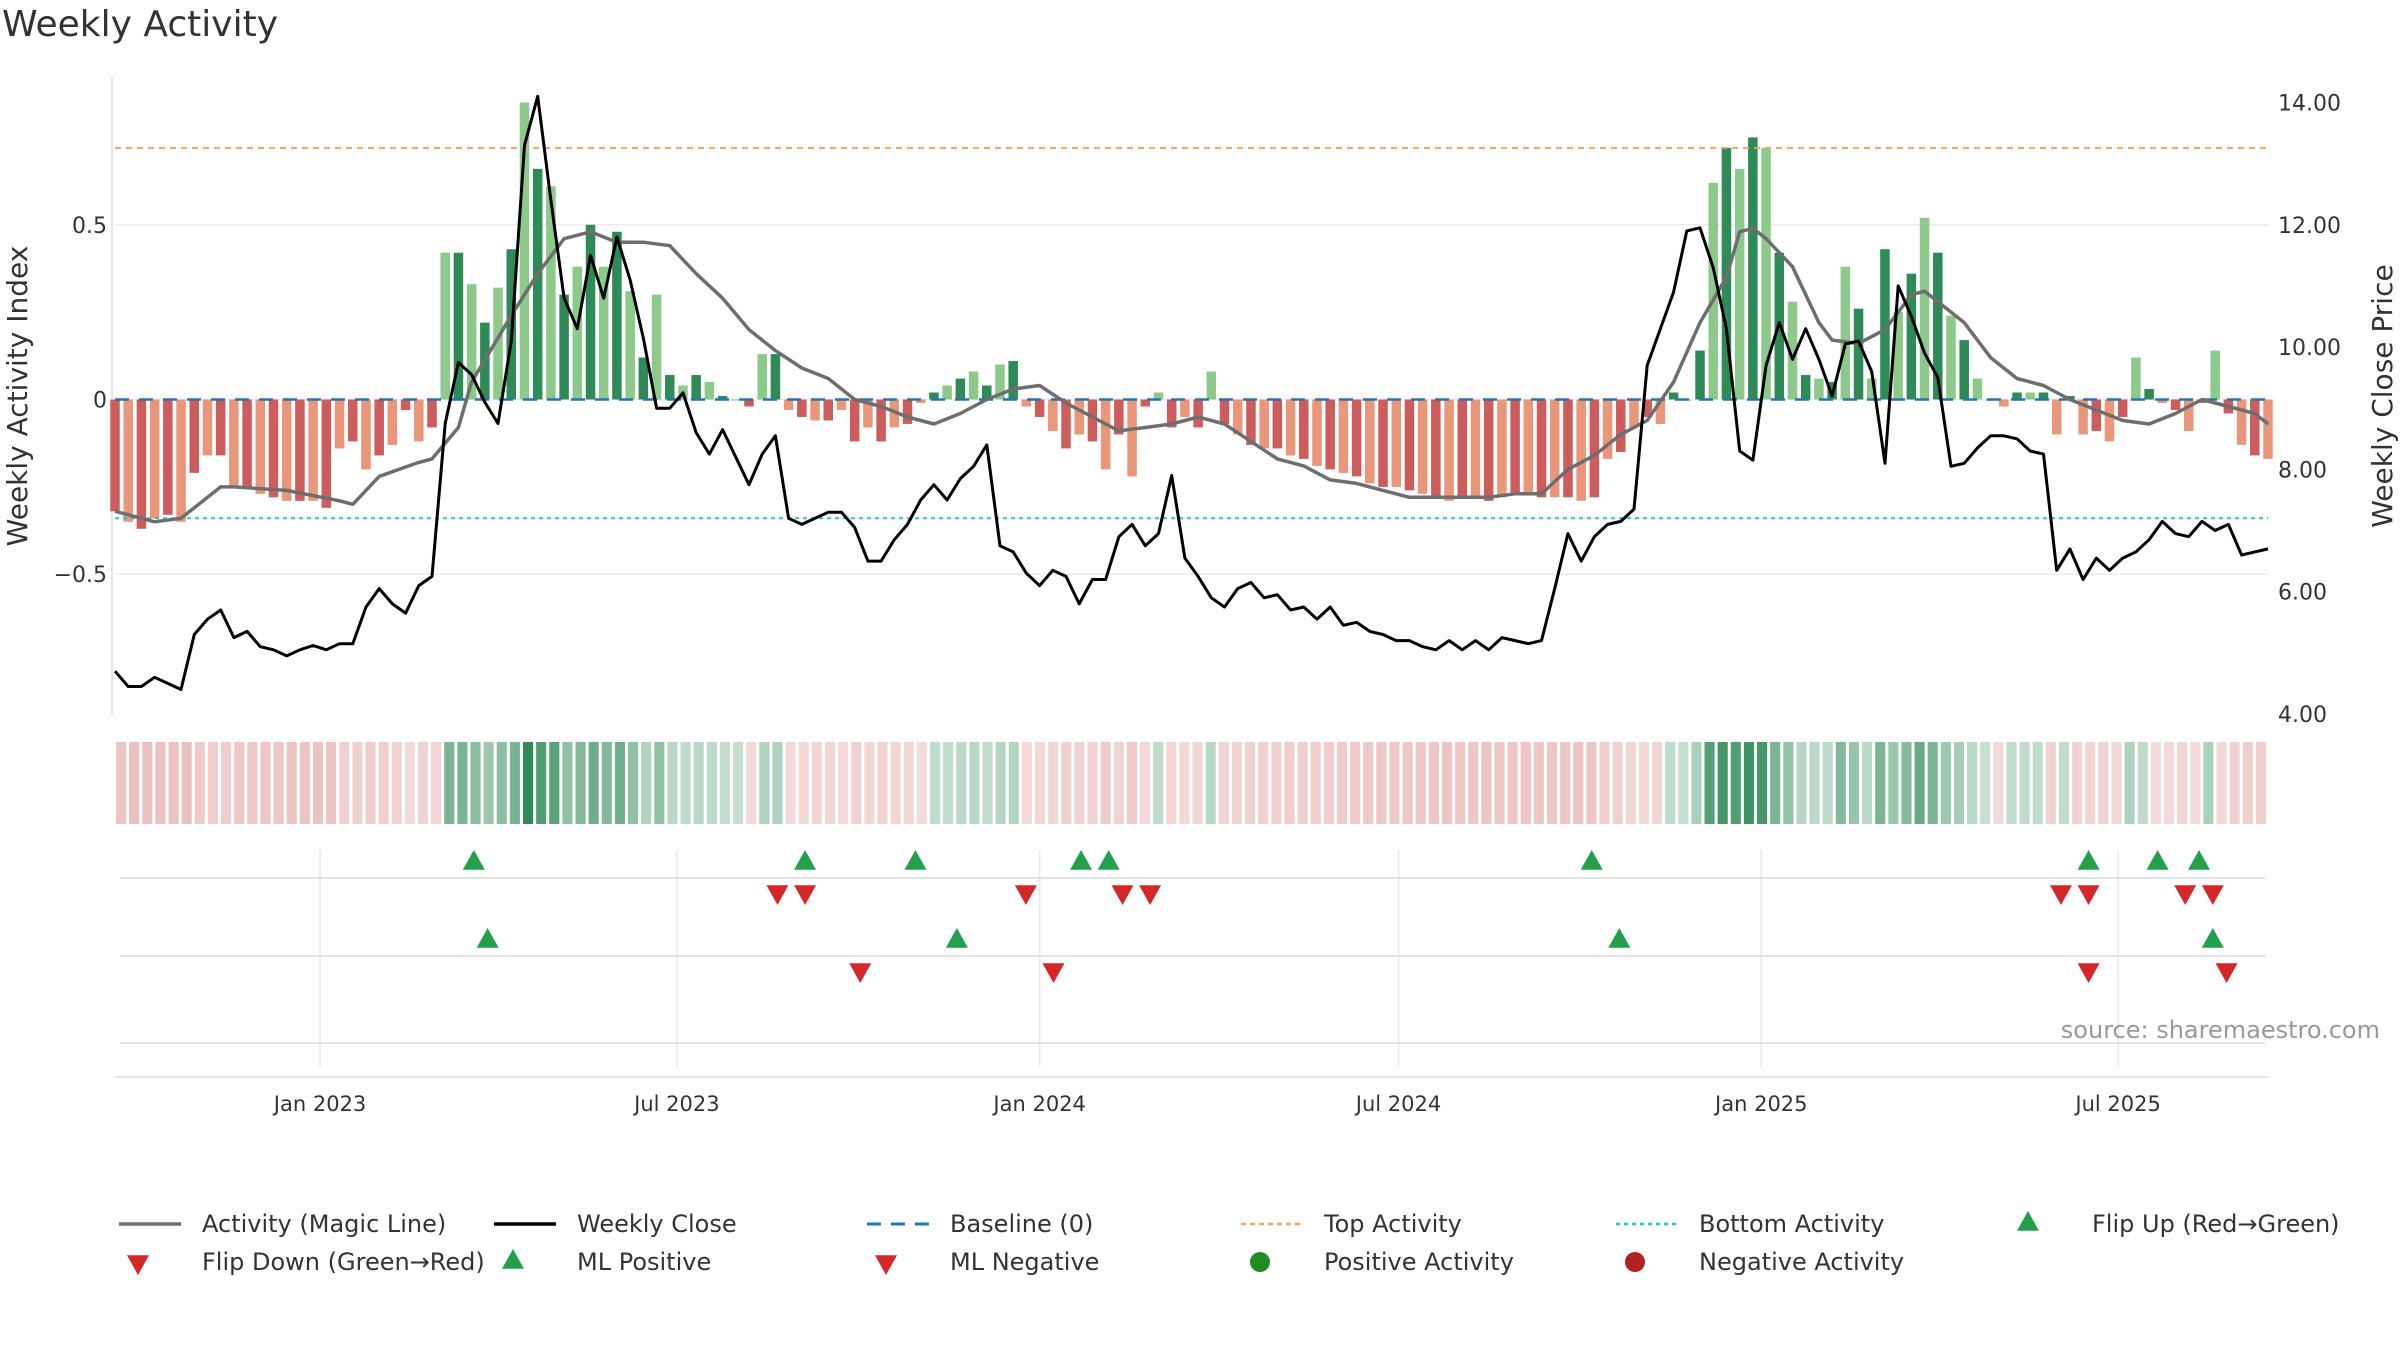  Describe the element at coordinates (2302, 715) in the screenshot. I see `y-tick-right: 4.00` at that location.